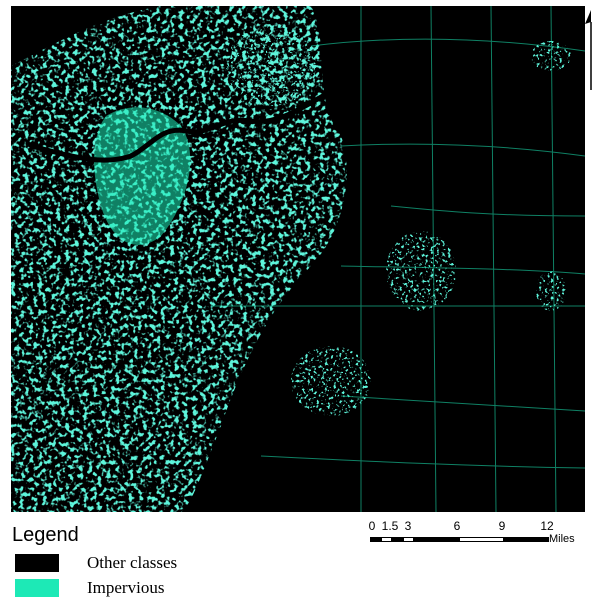  Describe the element at coordinates (390, 526) in the screenshot. I see `scale-tick-1-5: 1.5` at that location.